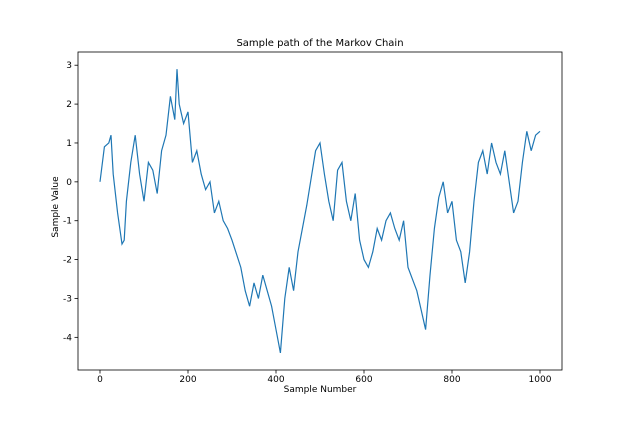 The width and height of the screenshot is (625, 421). What do you see at coordinates (67, 299) in the screenshot?
I see `y-tick-label: -3` at bounding box center [67, 299].